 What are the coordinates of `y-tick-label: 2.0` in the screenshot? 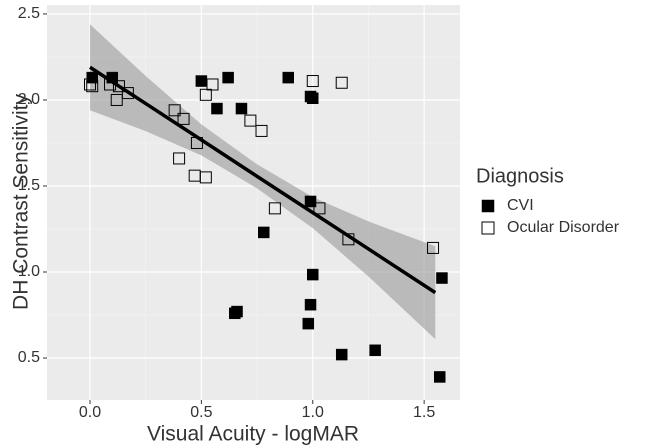 It's located at (29, 99).